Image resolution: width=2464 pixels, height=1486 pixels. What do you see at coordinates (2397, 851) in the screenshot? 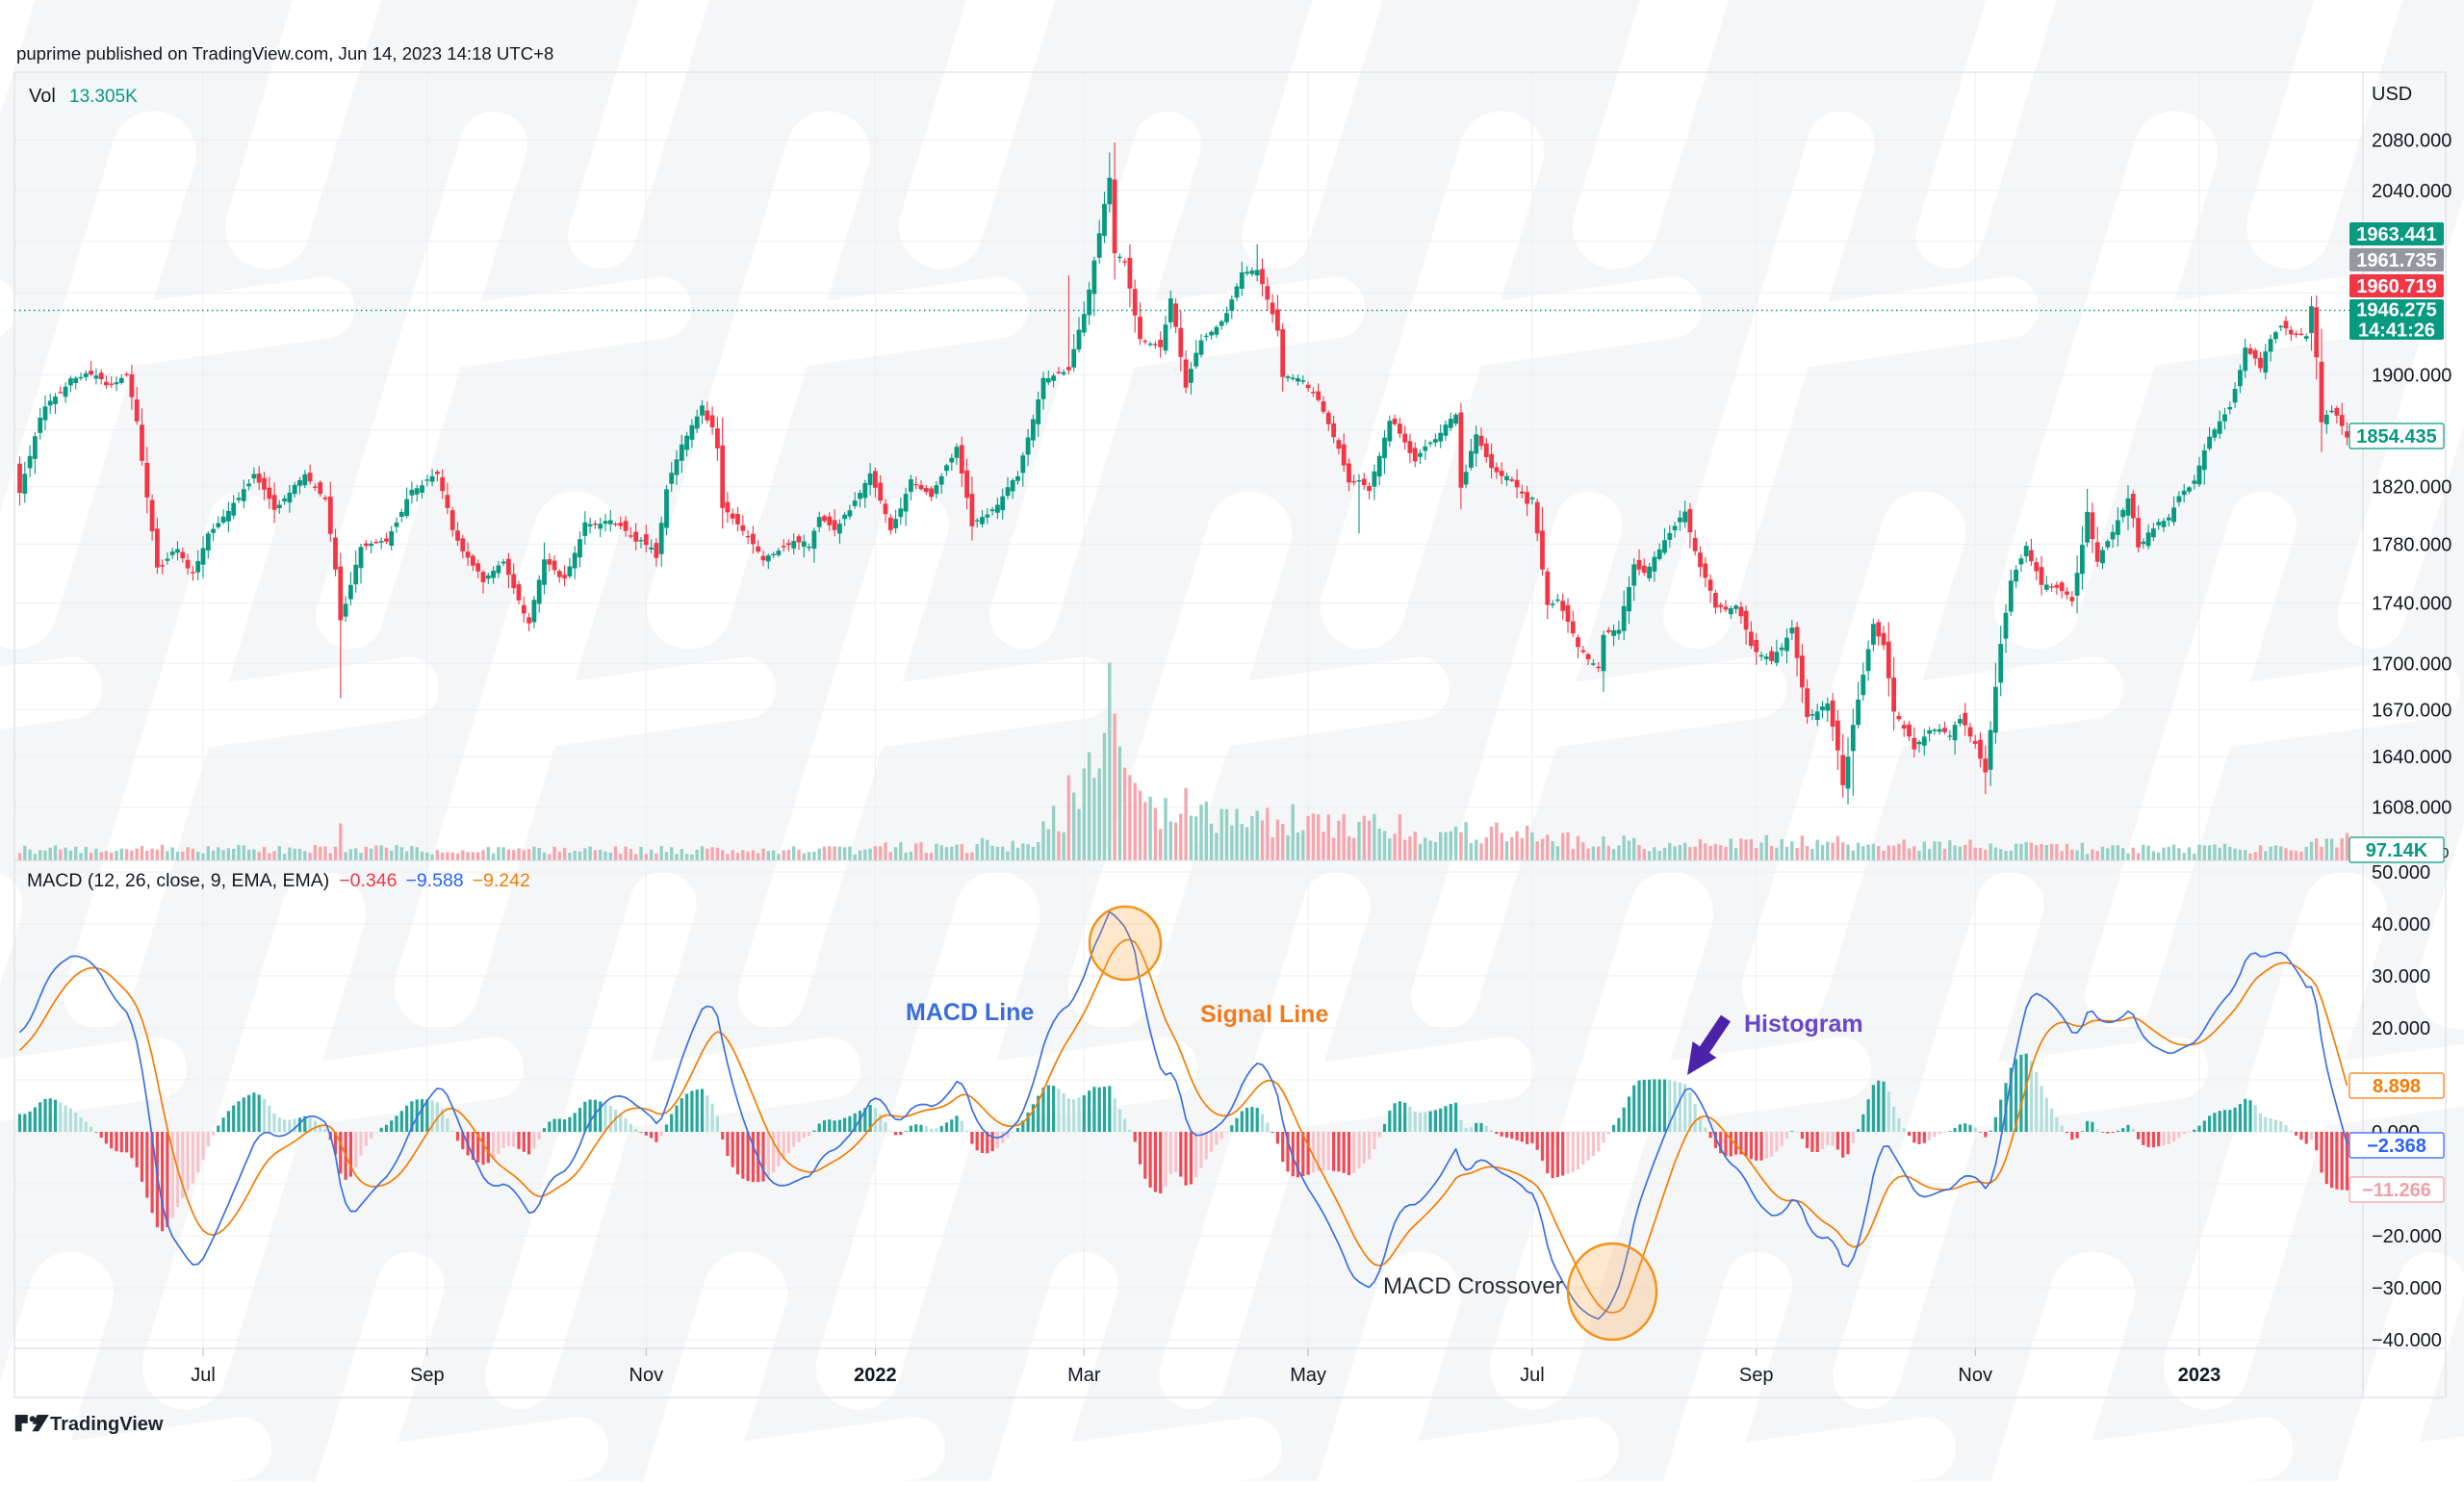
I see `svg-text: 97.14K` at bounding box center [2397, 851].